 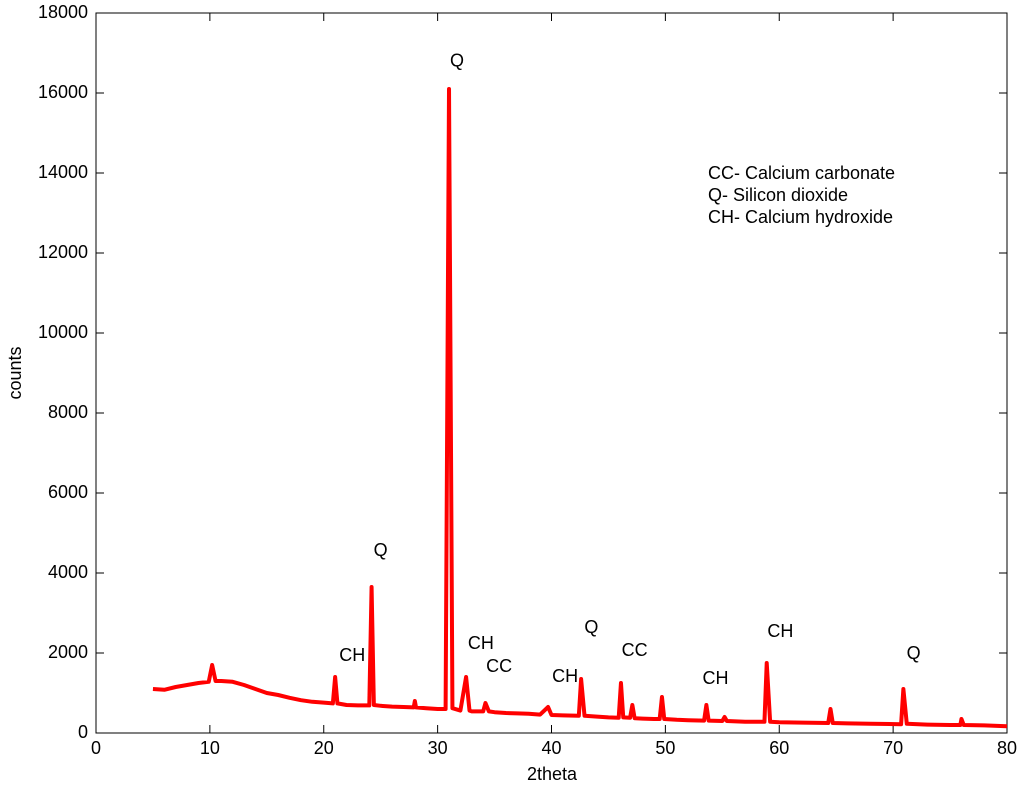 I want to click on legend-note: CC- Calcium carbonate, so click(x=801, y=173).